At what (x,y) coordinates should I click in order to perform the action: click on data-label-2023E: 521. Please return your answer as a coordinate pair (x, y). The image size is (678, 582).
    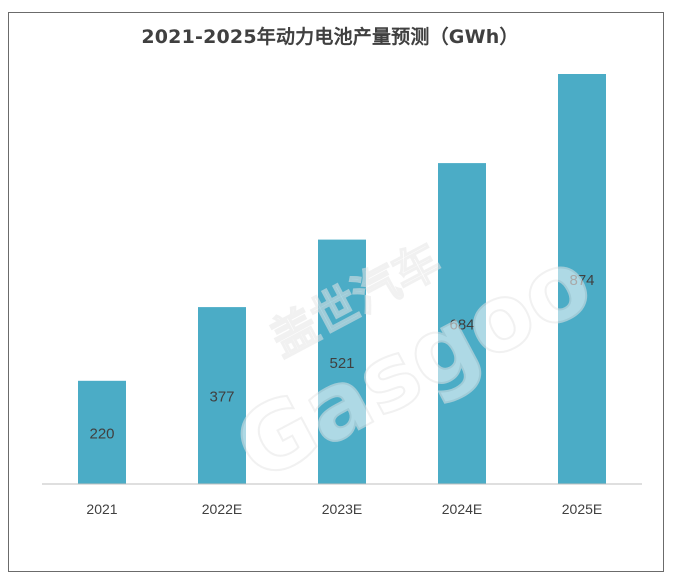
    Looking at the image, I should click on (341, 363).